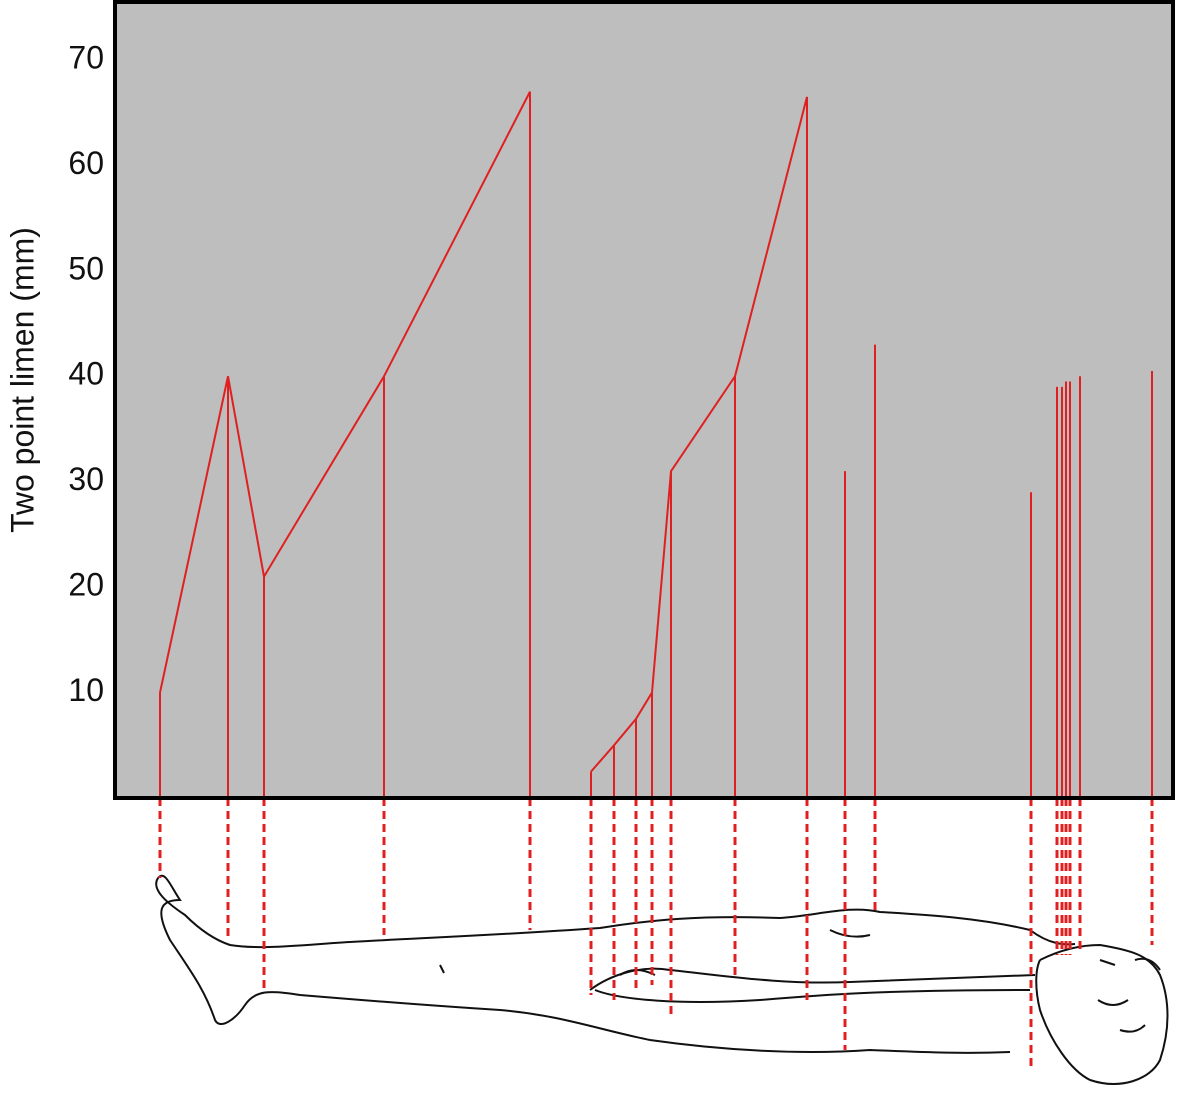 The image size is (1179, 1103). I want to click on y-axis-label: Two point limen (mm), so click(22, 380).